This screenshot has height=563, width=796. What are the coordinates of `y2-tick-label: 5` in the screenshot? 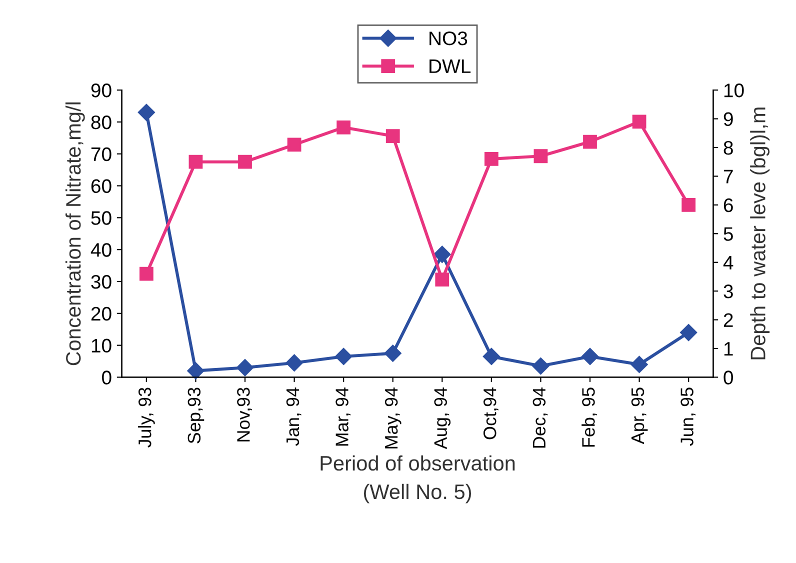 It's located at (728, 234).